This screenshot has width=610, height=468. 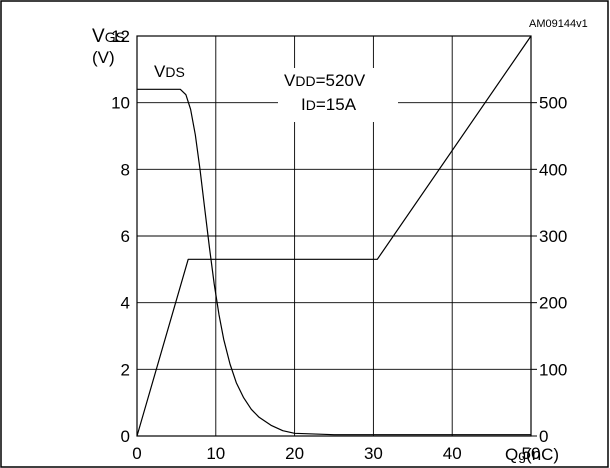 What do you see at coordinates (125, 436) in the screenshot?
I see `y-left-tick-label: 0` at bounding box center [125, 436].